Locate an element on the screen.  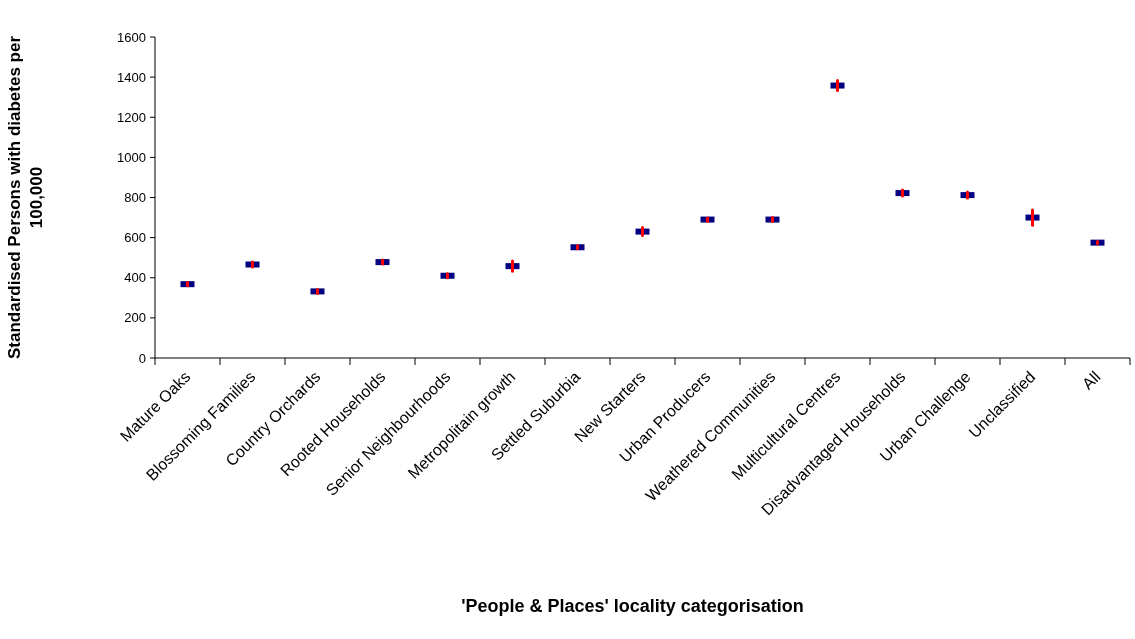
y-tick-label: 1400 is located at coordinates (131, 77).